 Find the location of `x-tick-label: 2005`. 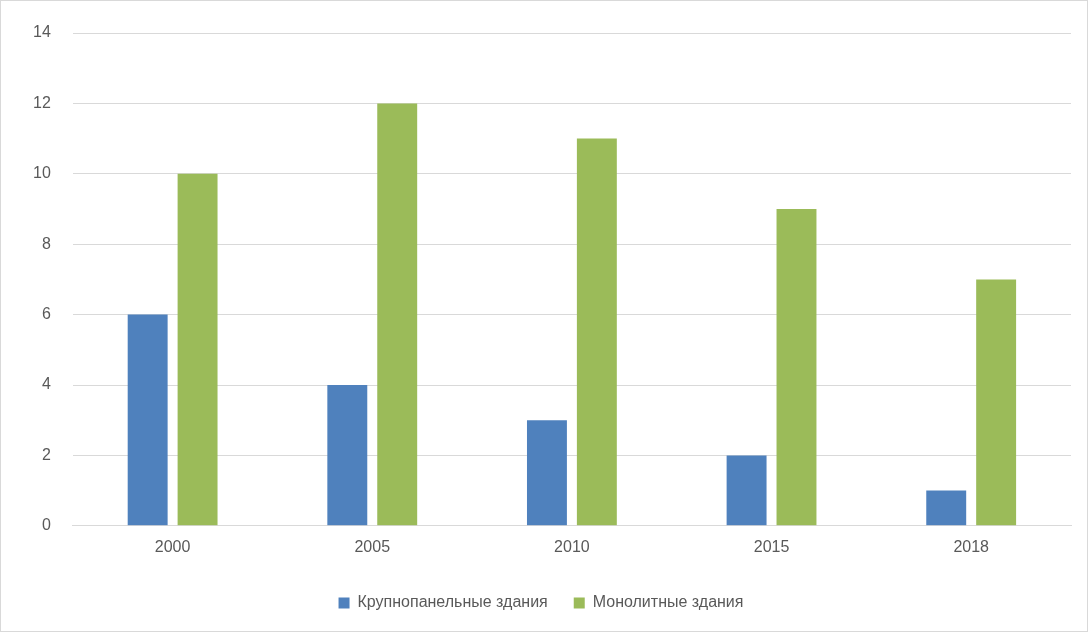

x-tick-label: 2005 is located at coordinates (372, 546).